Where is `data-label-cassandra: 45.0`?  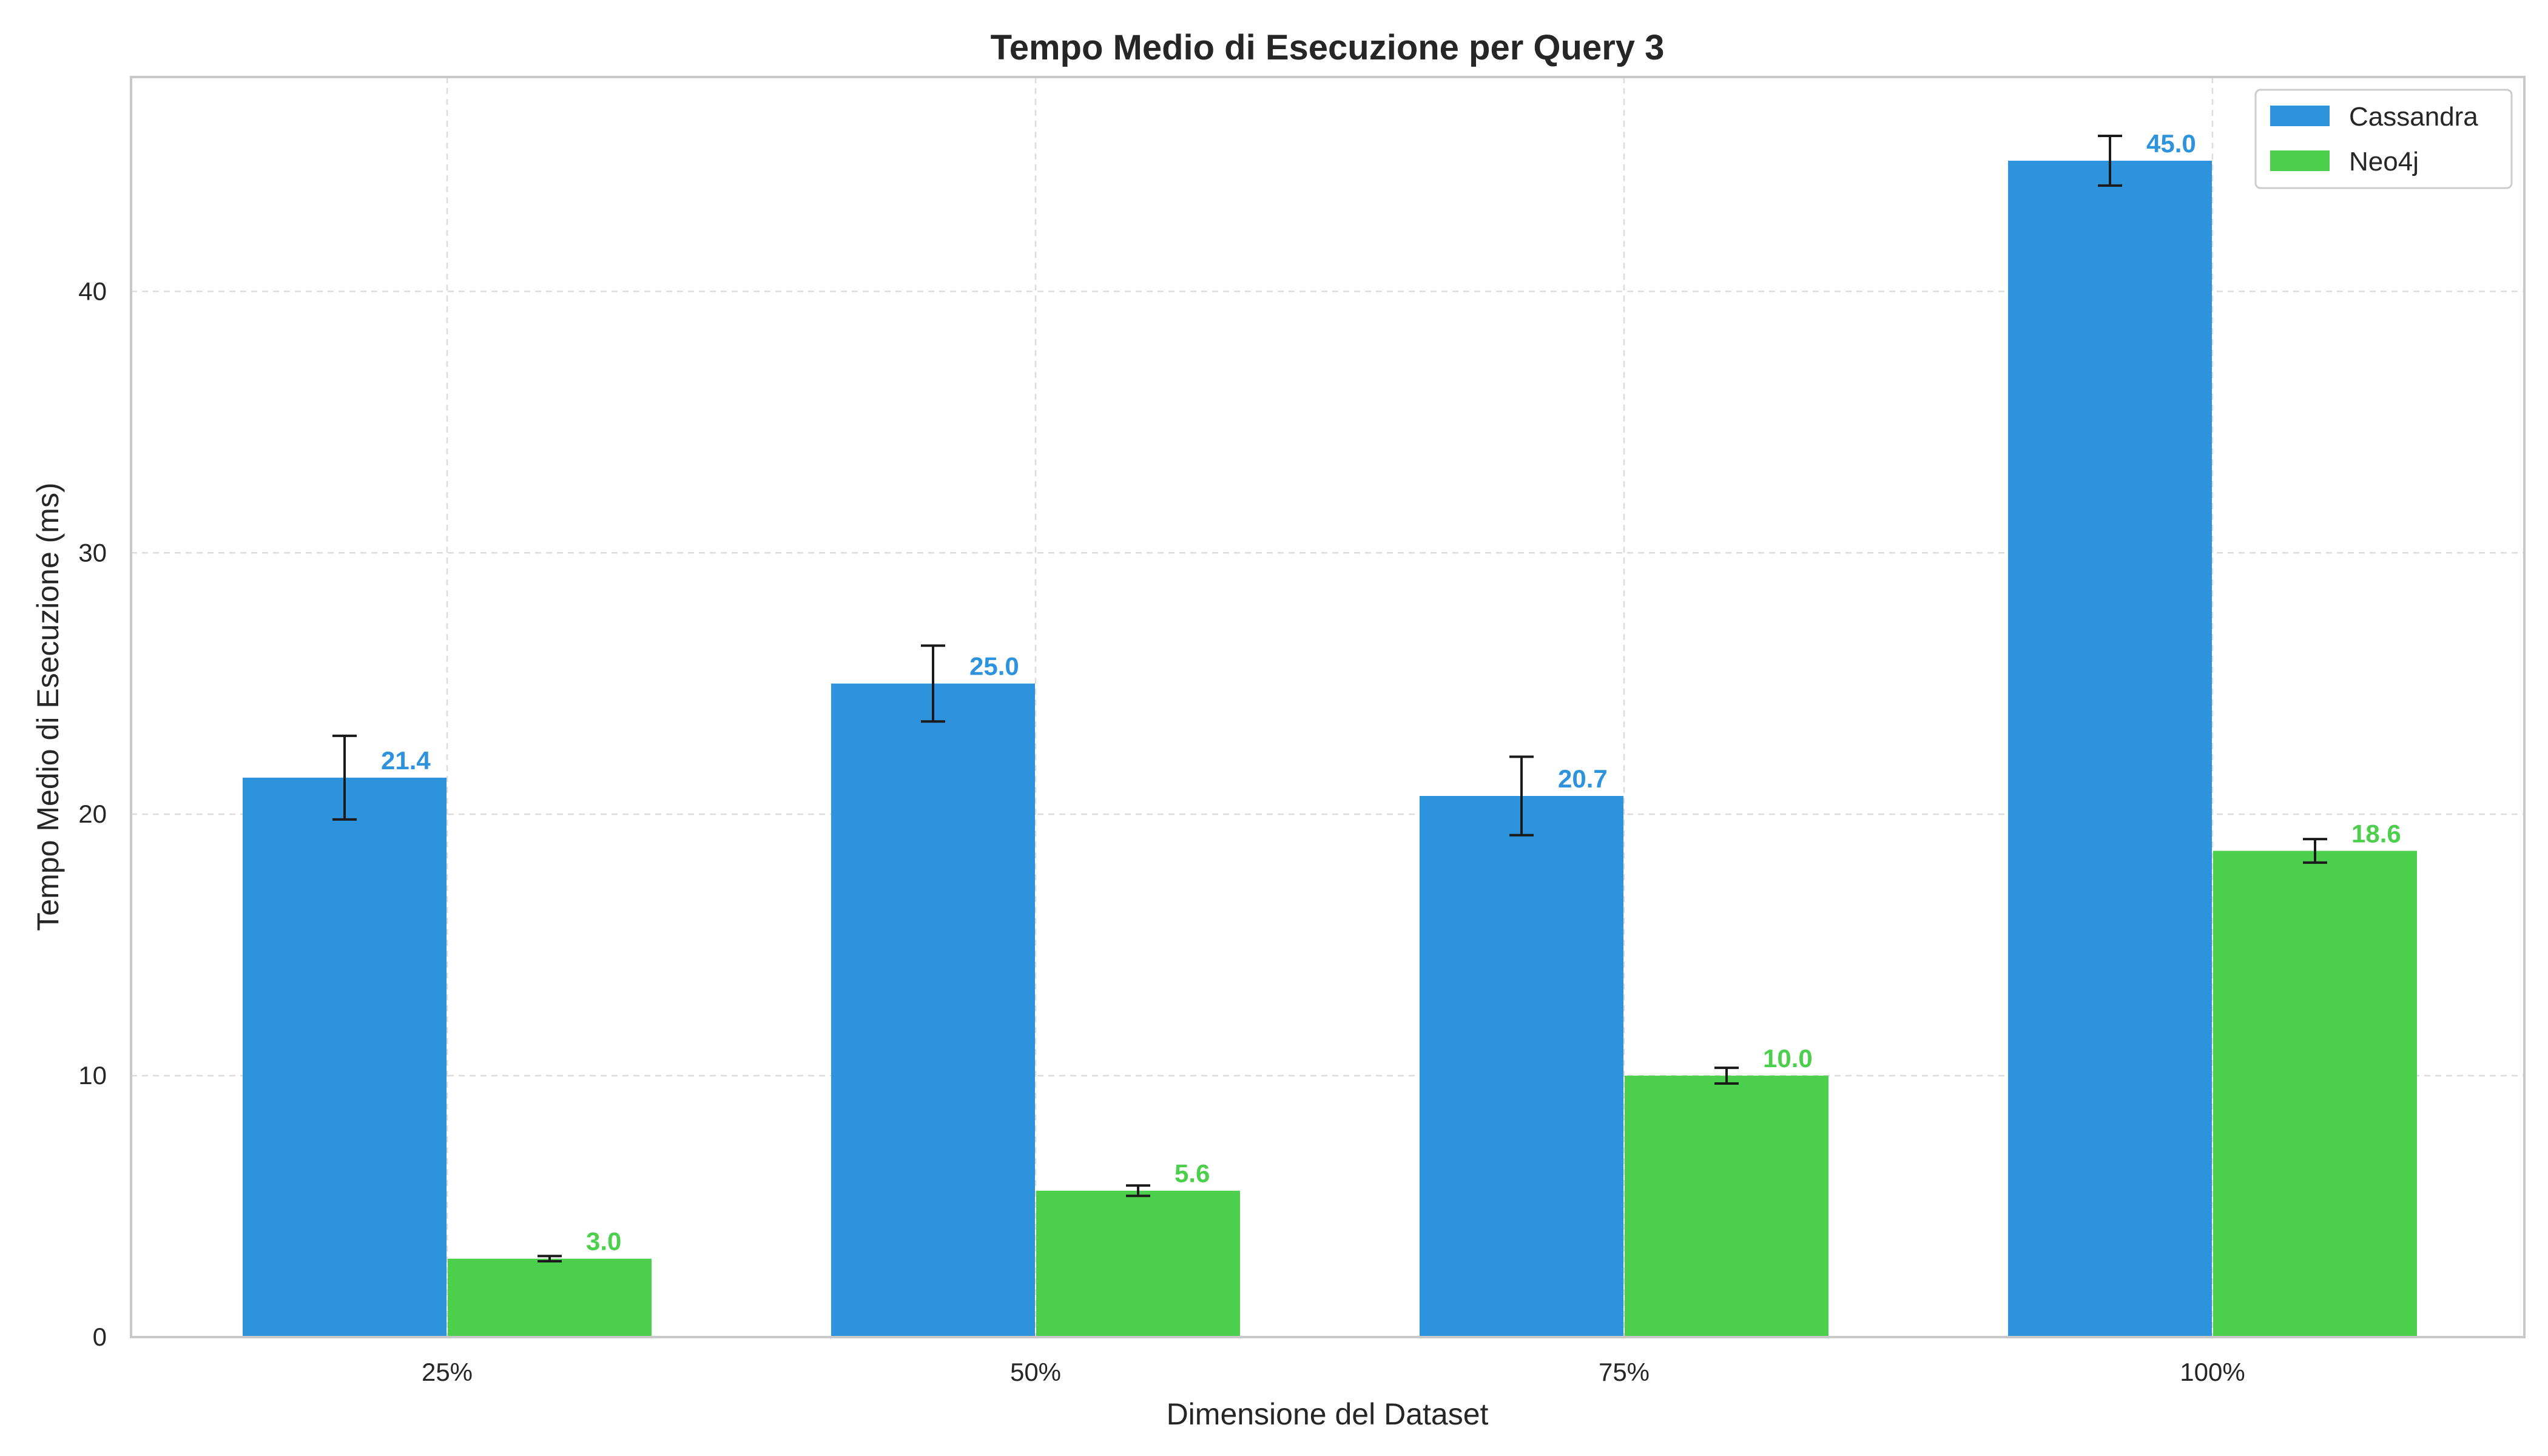 data-label-cassandra: 45.0 is located at coordinates (2171, 143).